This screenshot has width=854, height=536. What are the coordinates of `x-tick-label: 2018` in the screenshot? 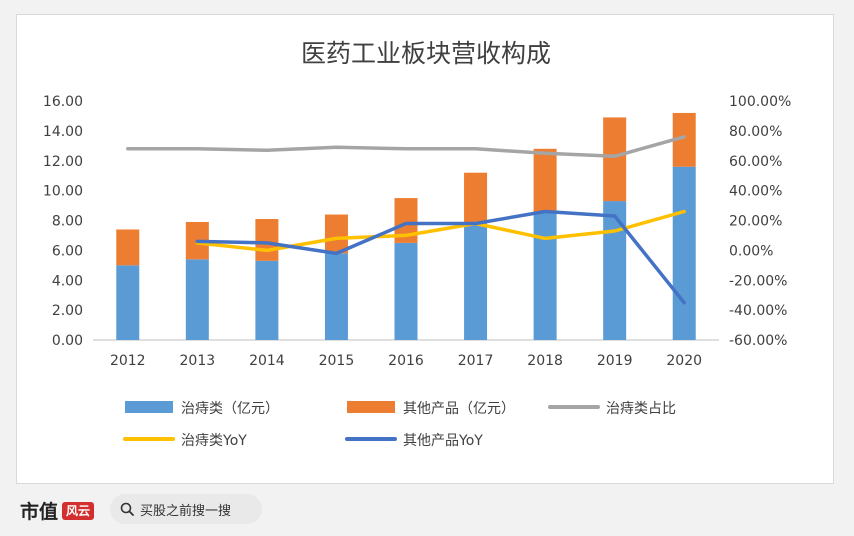 It's located at (545, 361).